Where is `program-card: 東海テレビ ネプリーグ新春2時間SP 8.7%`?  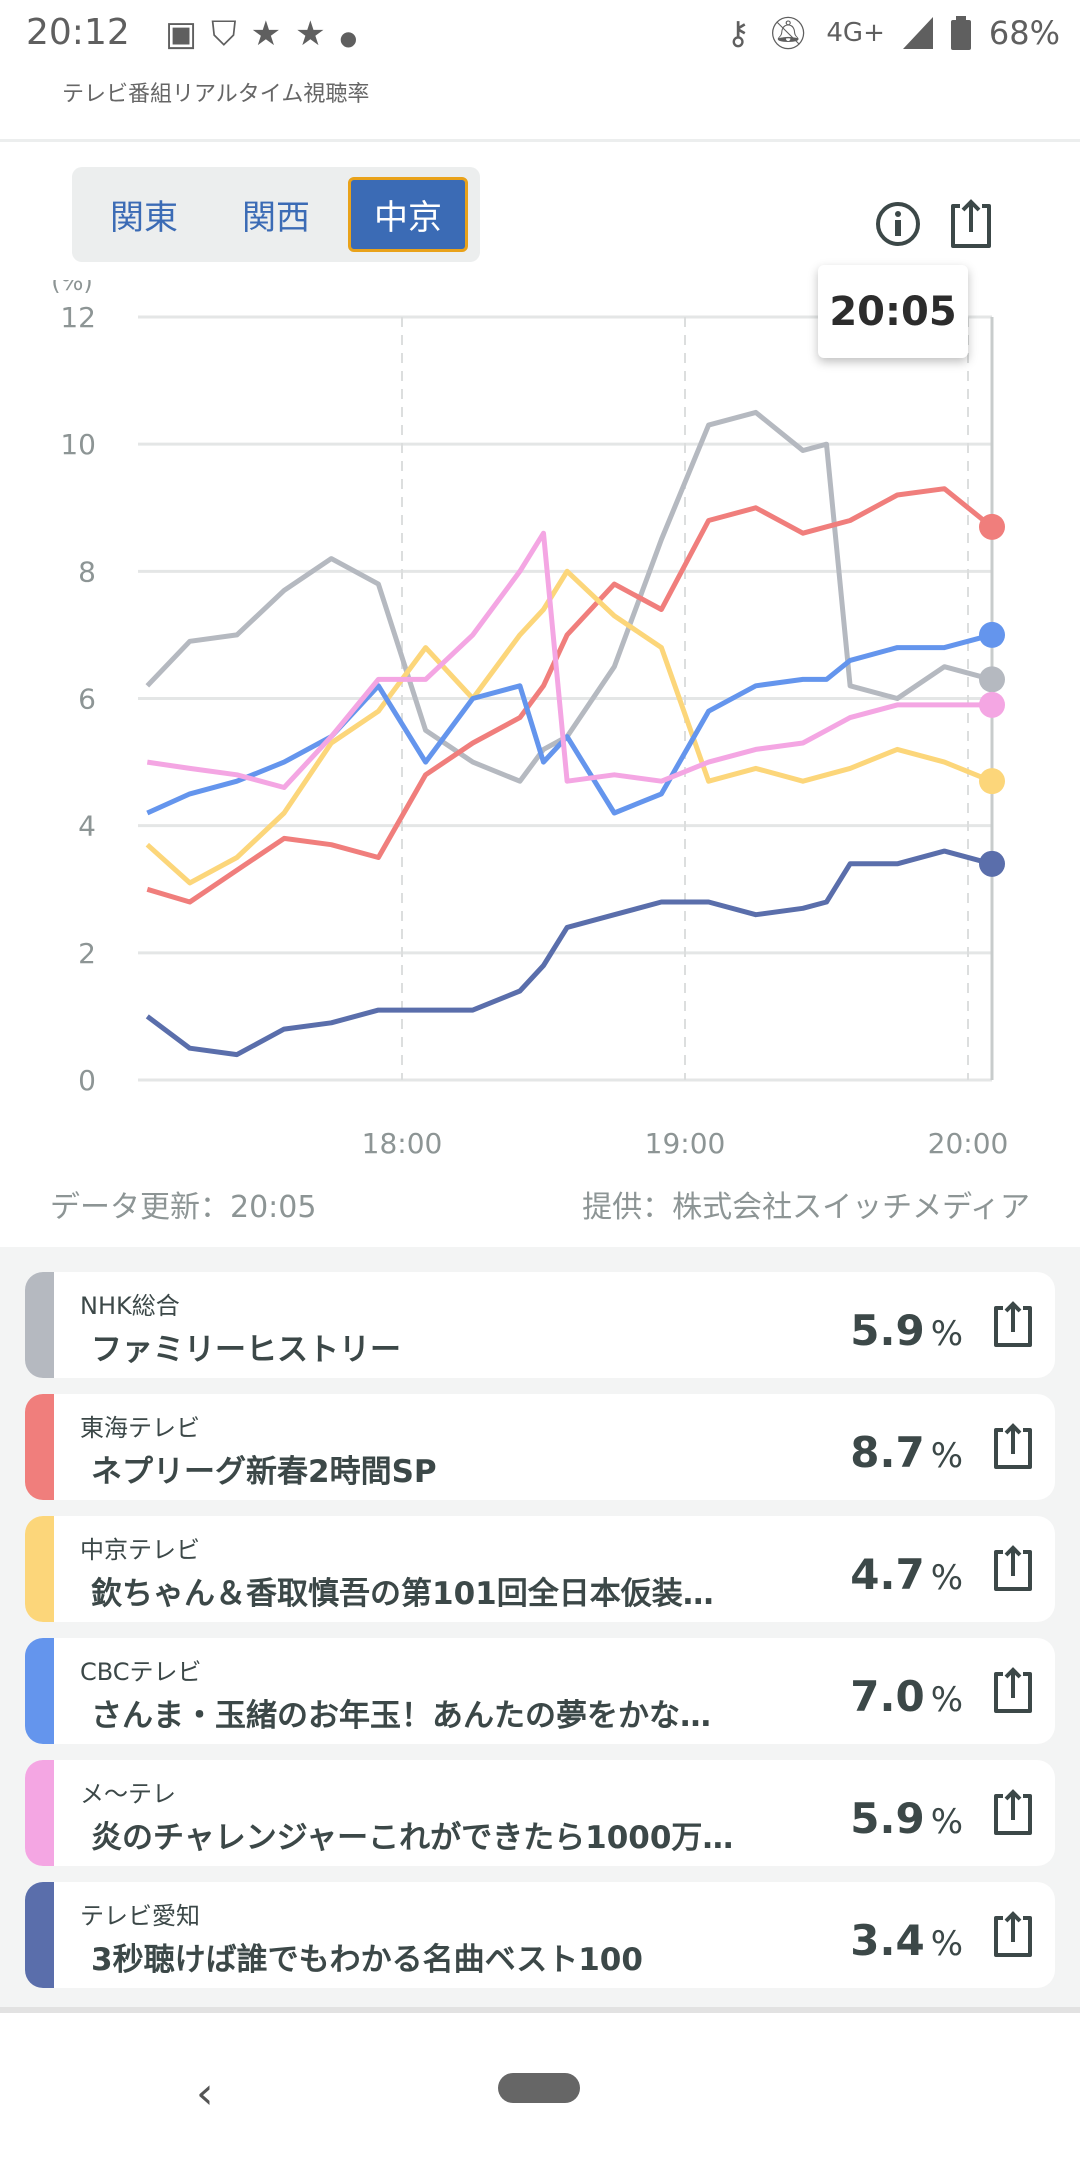
program-card: 東海テレビ ネプリーグ新春2時間SP 8.7% is located at coordinates (540, 1447).